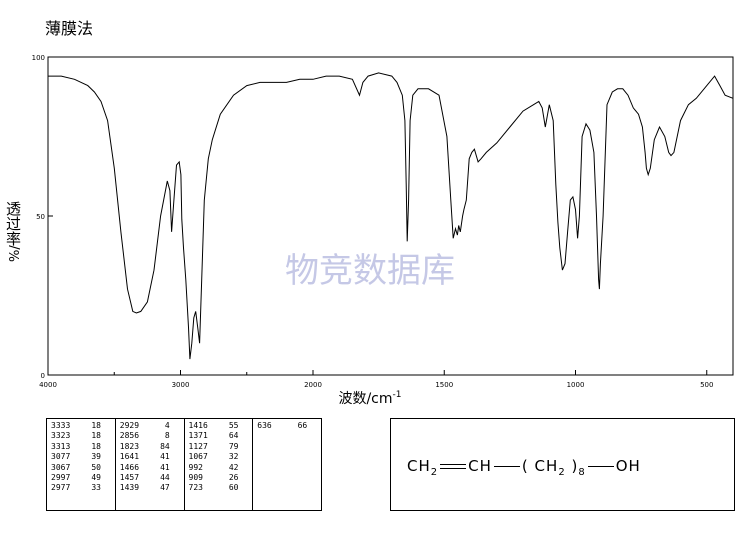 The height and width of the screenshot is (539, 739). I want to click on peak-transmittance: 55, so click(233, 425).